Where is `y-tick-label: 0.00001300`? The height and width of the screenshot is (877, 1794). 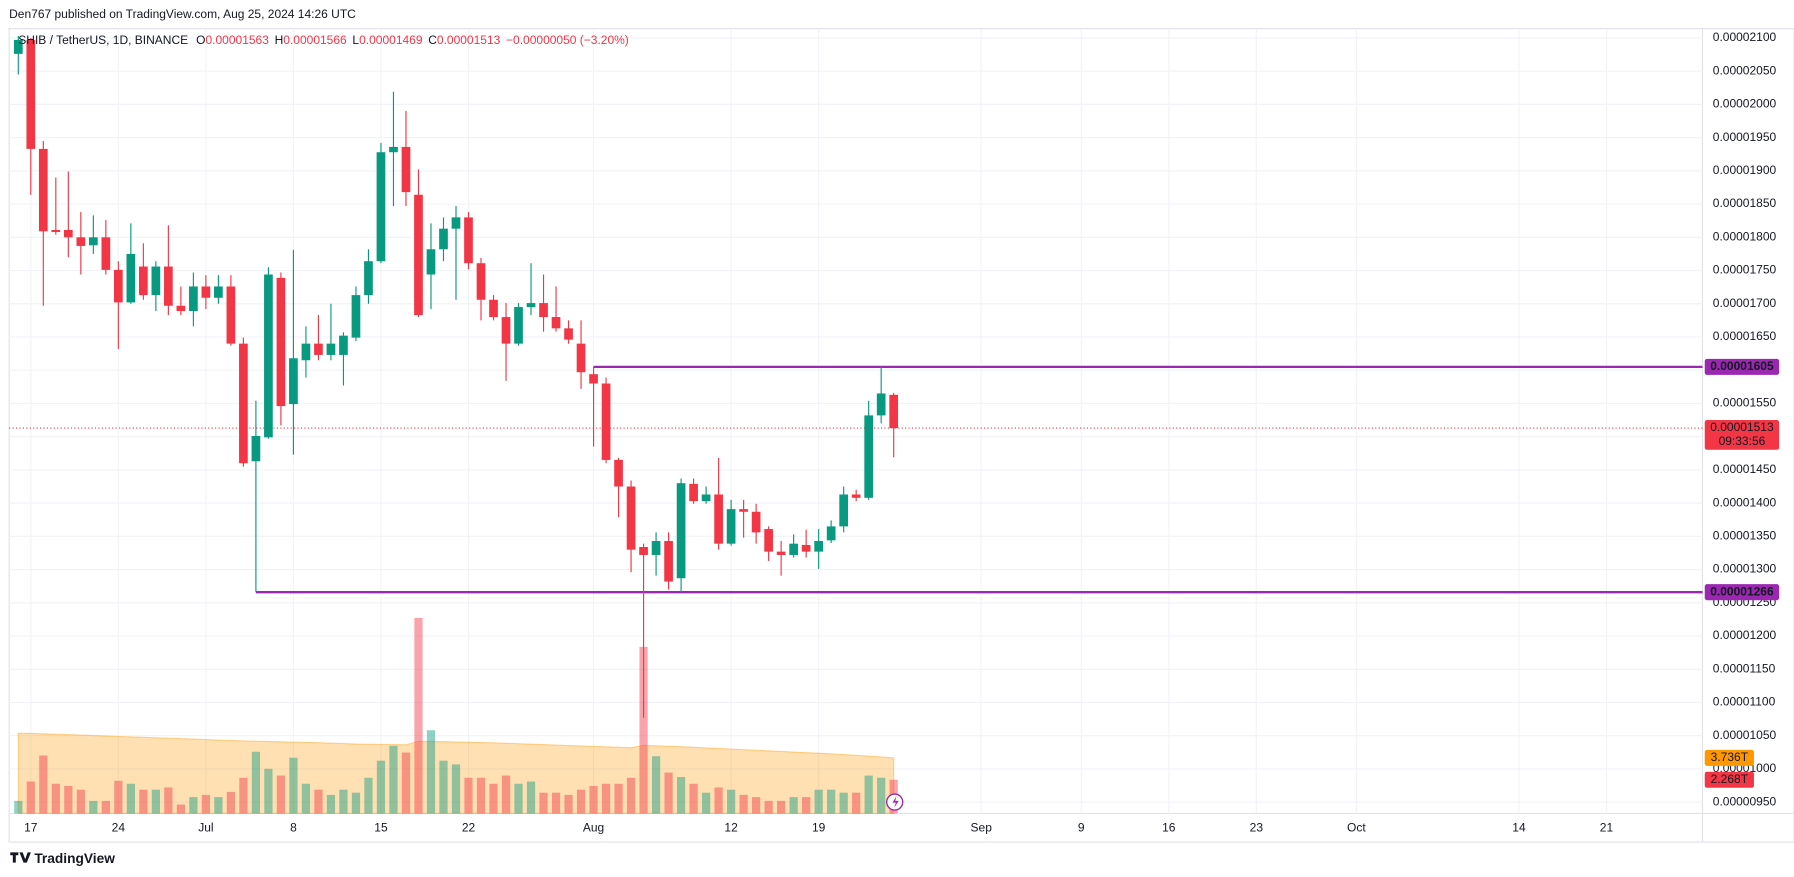 y-tick-label: 0.00001300 is located at coordinates (1745, 569).